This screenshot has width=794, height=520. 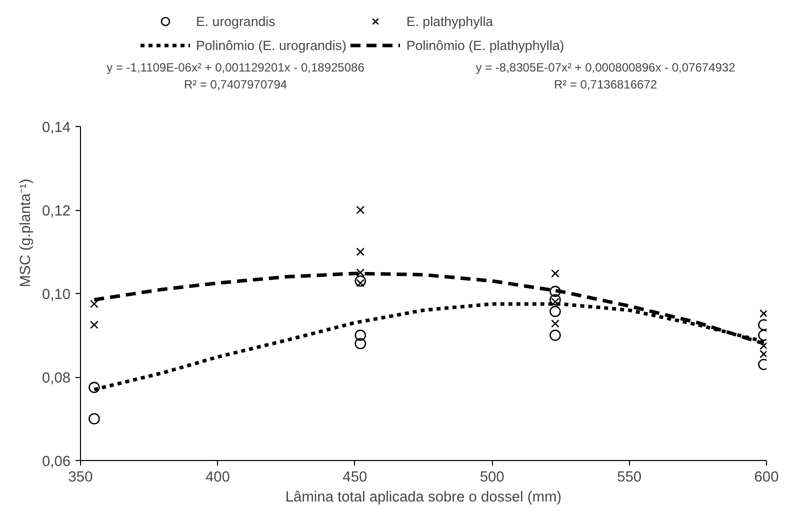 What do you see at coordinates (271, 45) in the screenshot?
I see `legend-label: Polinômio (E. urograndis)` at bounding box center [271, 45].